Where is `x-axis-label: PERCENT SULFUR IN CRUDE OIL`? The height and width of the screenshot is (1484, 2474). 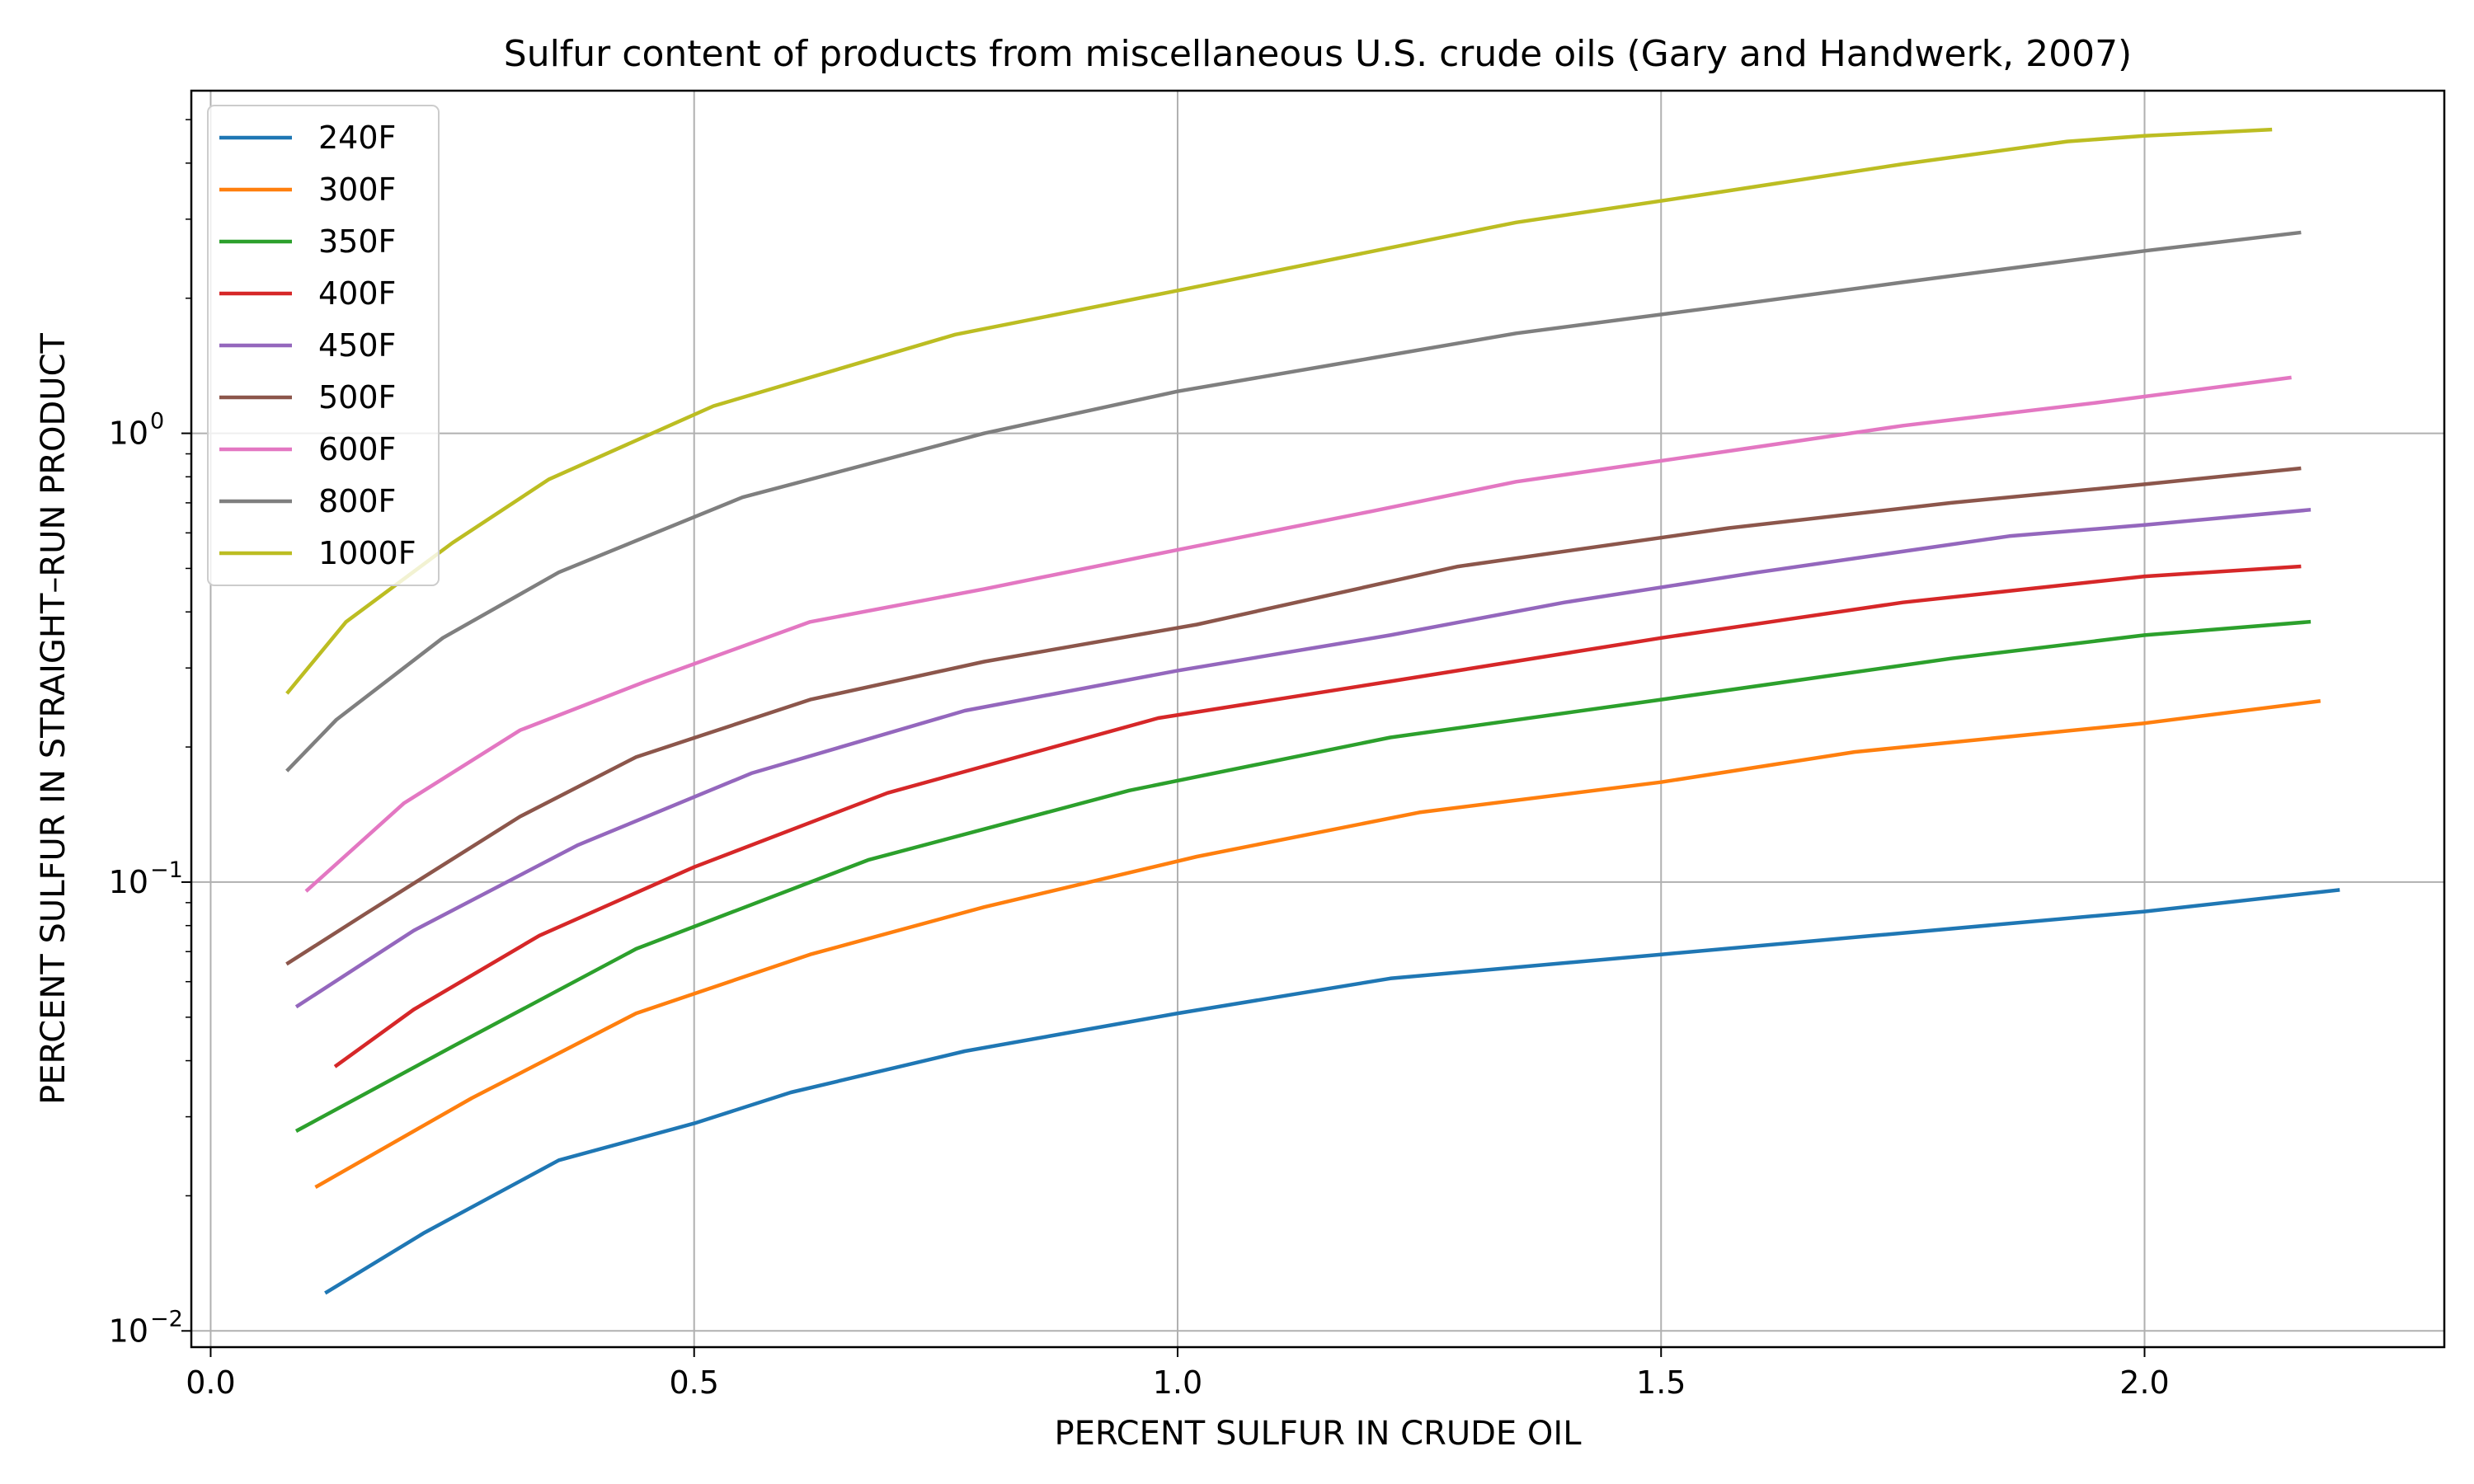 x-axis-label: PERCENT SULFUR IN CRUDE OIL is located at coordinates (1318, 1434).